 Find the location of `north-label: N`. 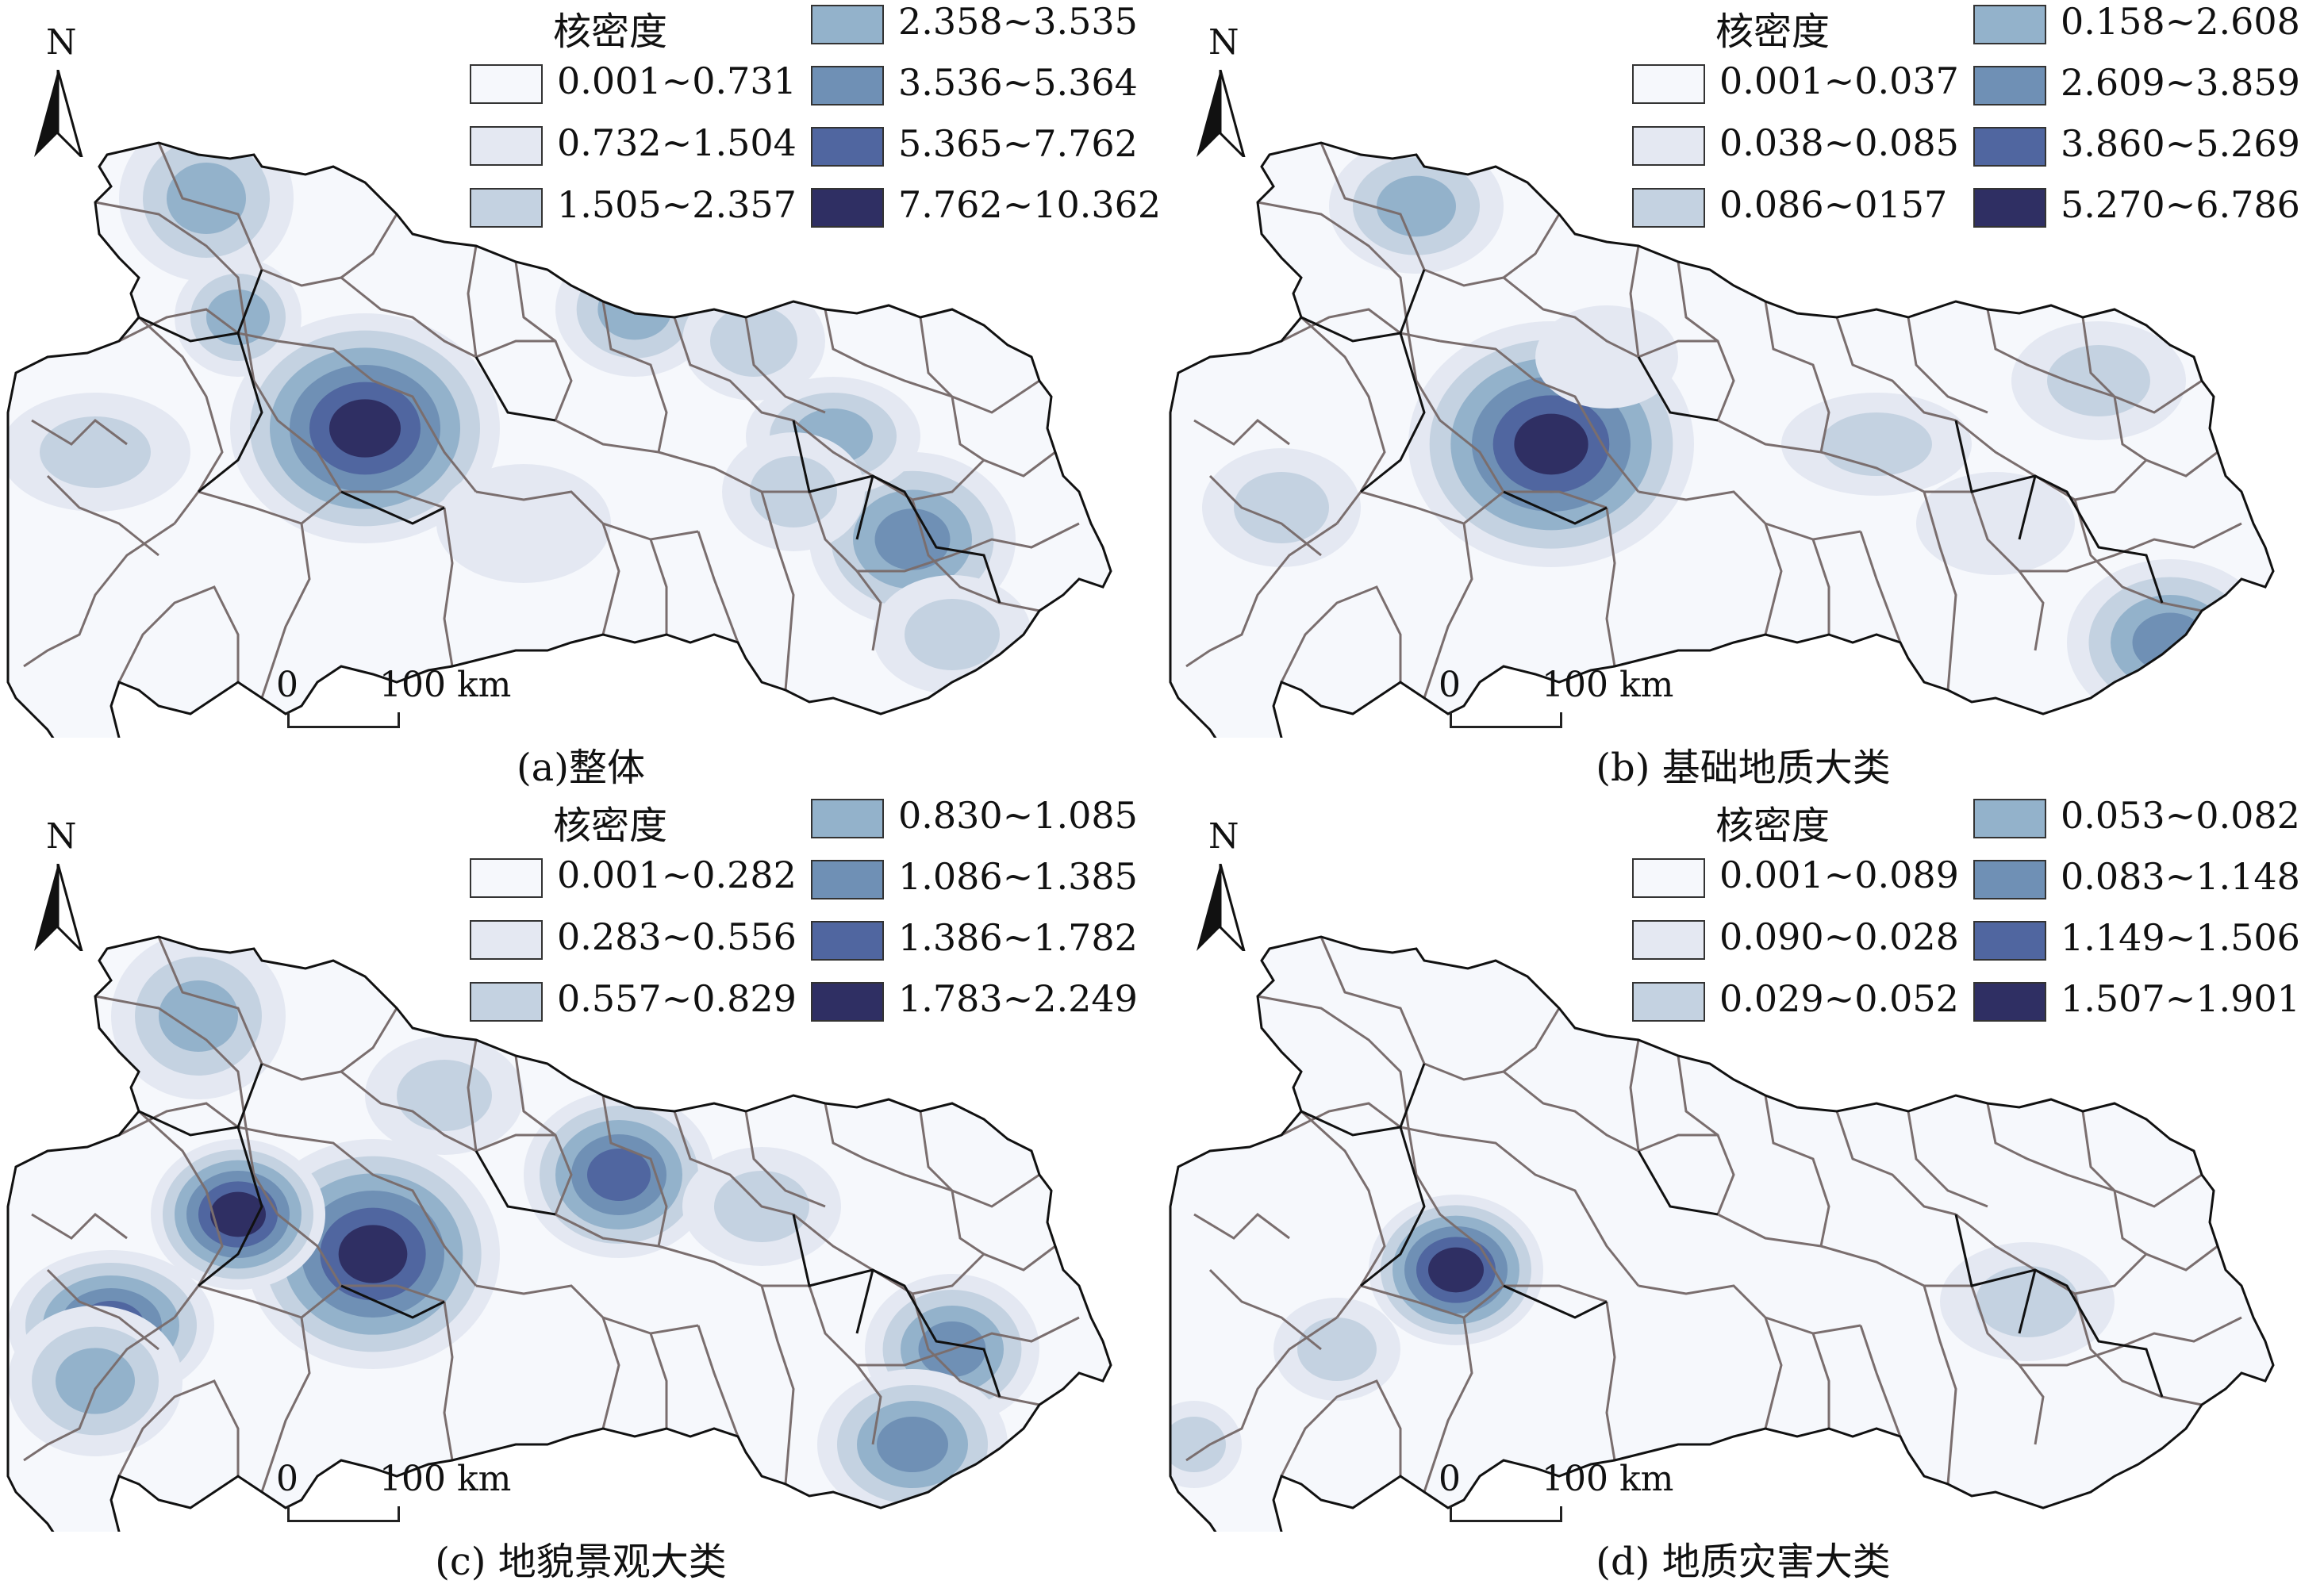

north-label: N is located at coordinates (61, 42).